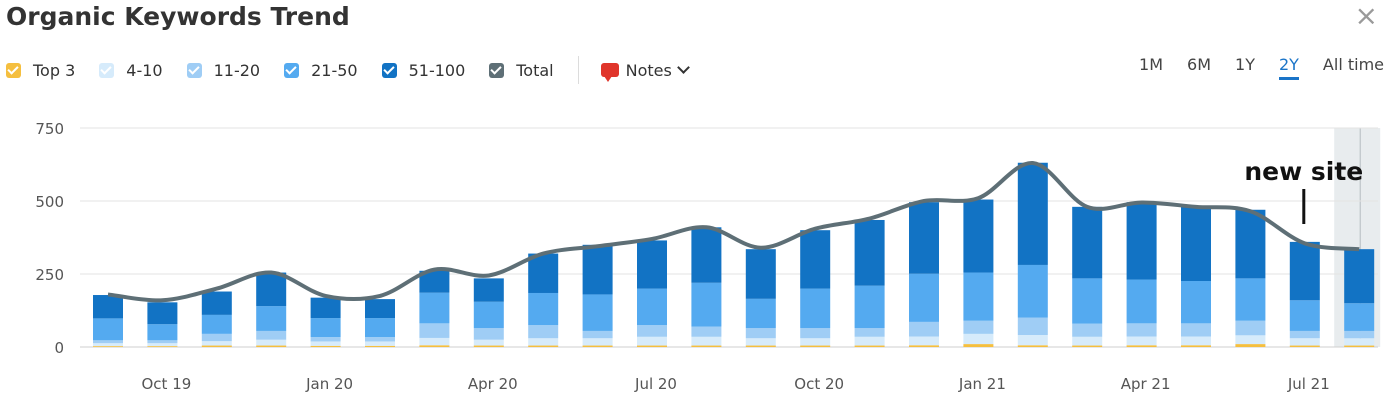 The image size is (1388, 406). What do you see at coordinates (49, 202) in the screenshot?
I see `y-tick-label: 500` at bounding box center [49, 202].